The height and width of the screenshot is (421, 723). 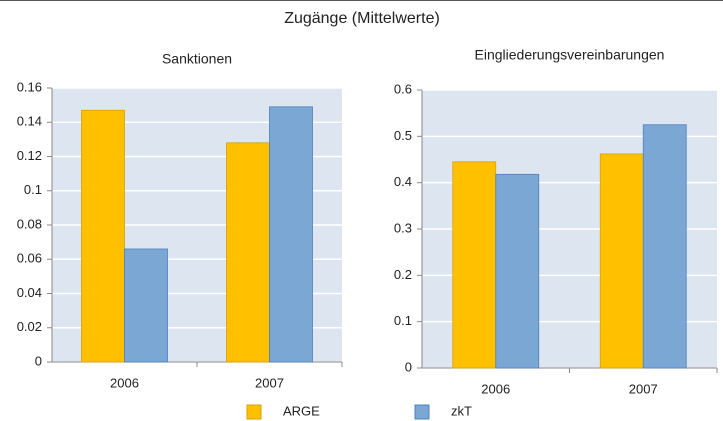 I want to click on chart-title: Sanktionen, so click(x=197, y=59).